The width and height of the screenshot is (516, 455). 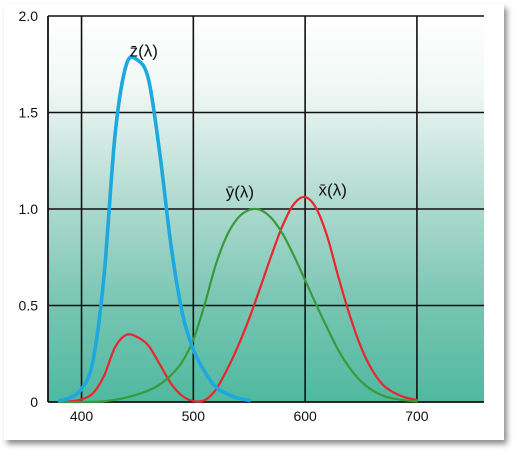 What do you see at coordinates (417, 416) in the screenshot?
I see `x-tick-label: 700` at bounding box center [417, 416].